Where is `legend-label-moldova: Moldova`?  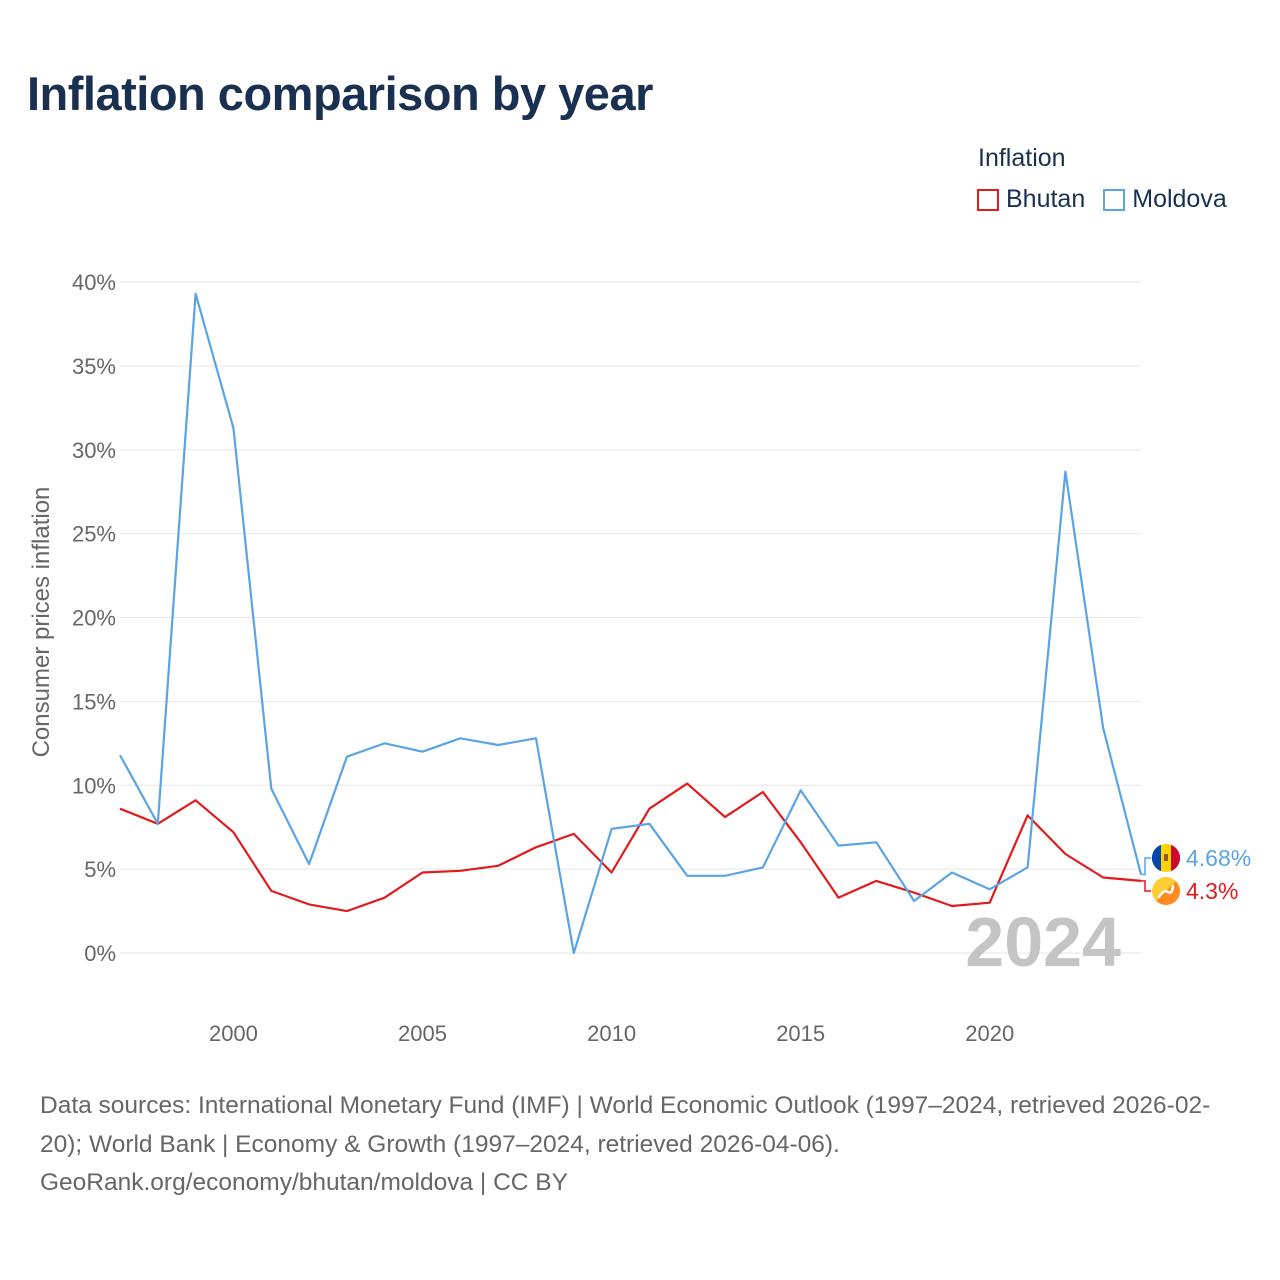
legend-label-moldova: Moldova is located at coordinates (1179, 199).